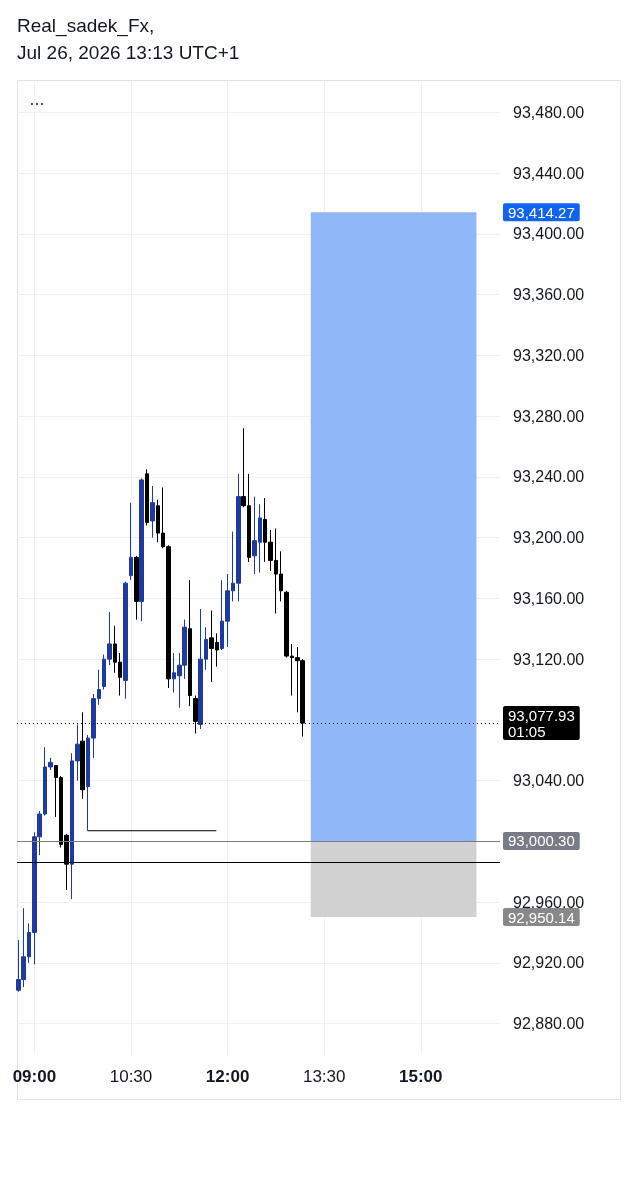  What do you see at coordinates (549, 416) in the screenshot?
I see `y-tick-label: 93,280.00` at bounding box center [549, 416].